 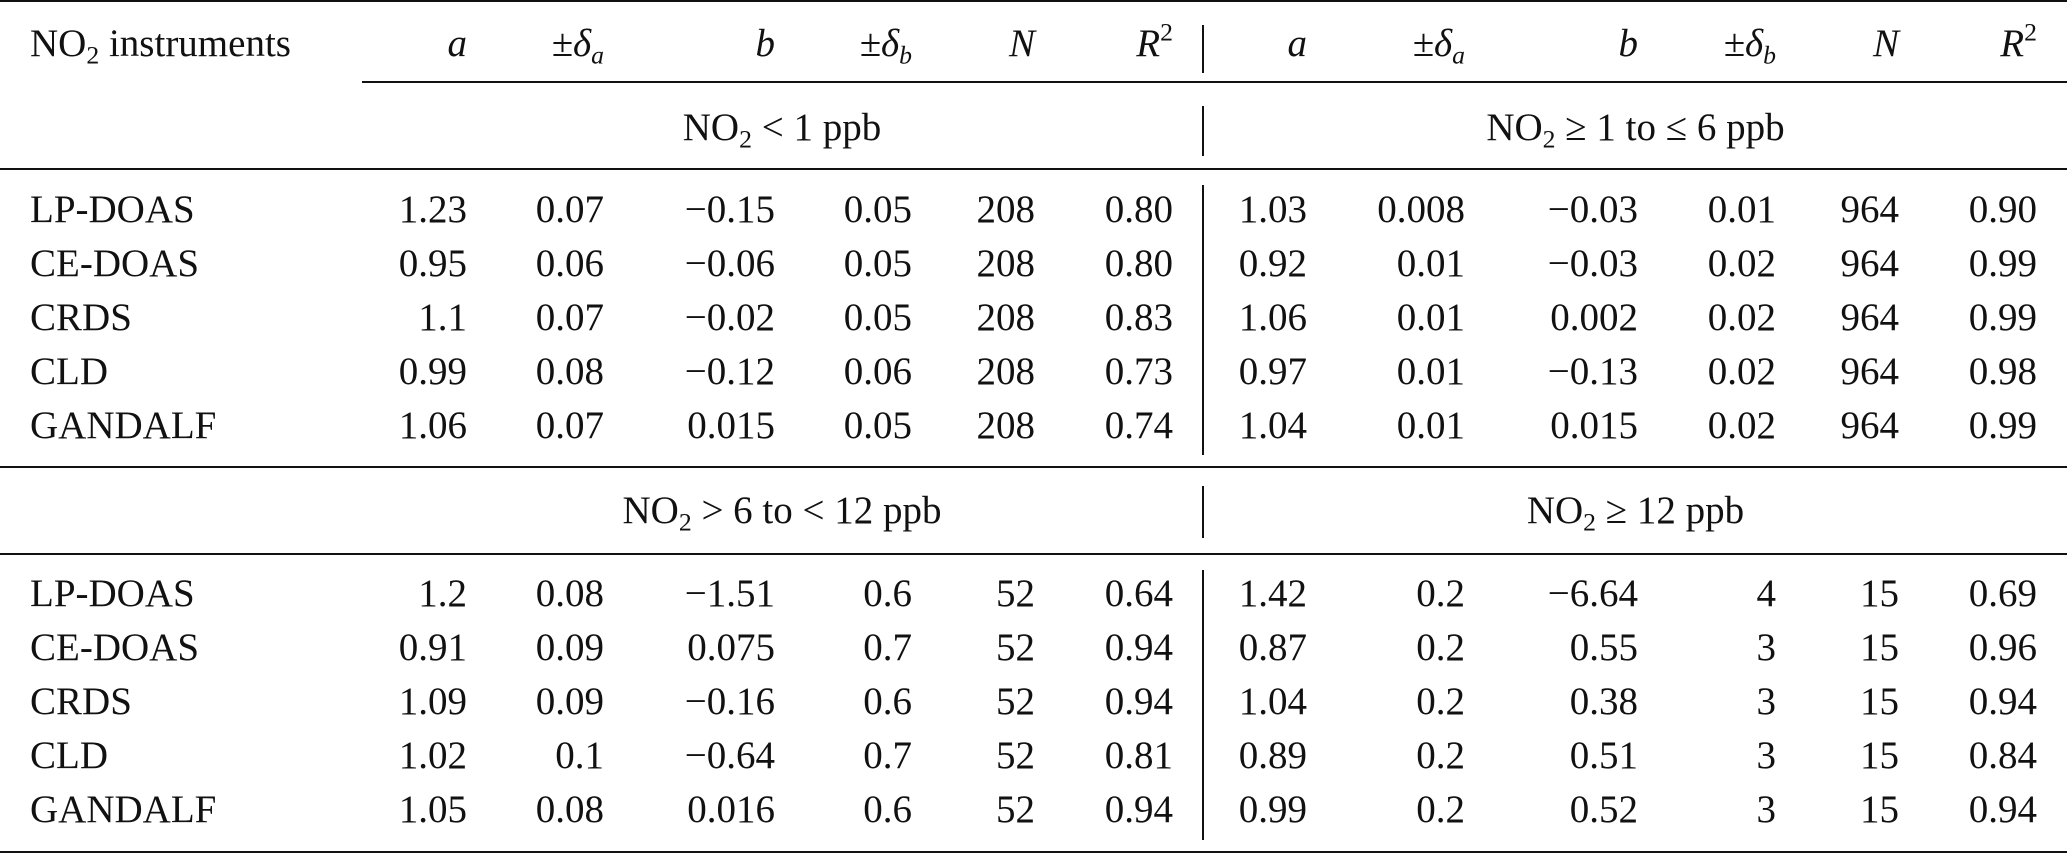 I want to click on cell-r2-left: 0.73, so click(x=1138, y=371).